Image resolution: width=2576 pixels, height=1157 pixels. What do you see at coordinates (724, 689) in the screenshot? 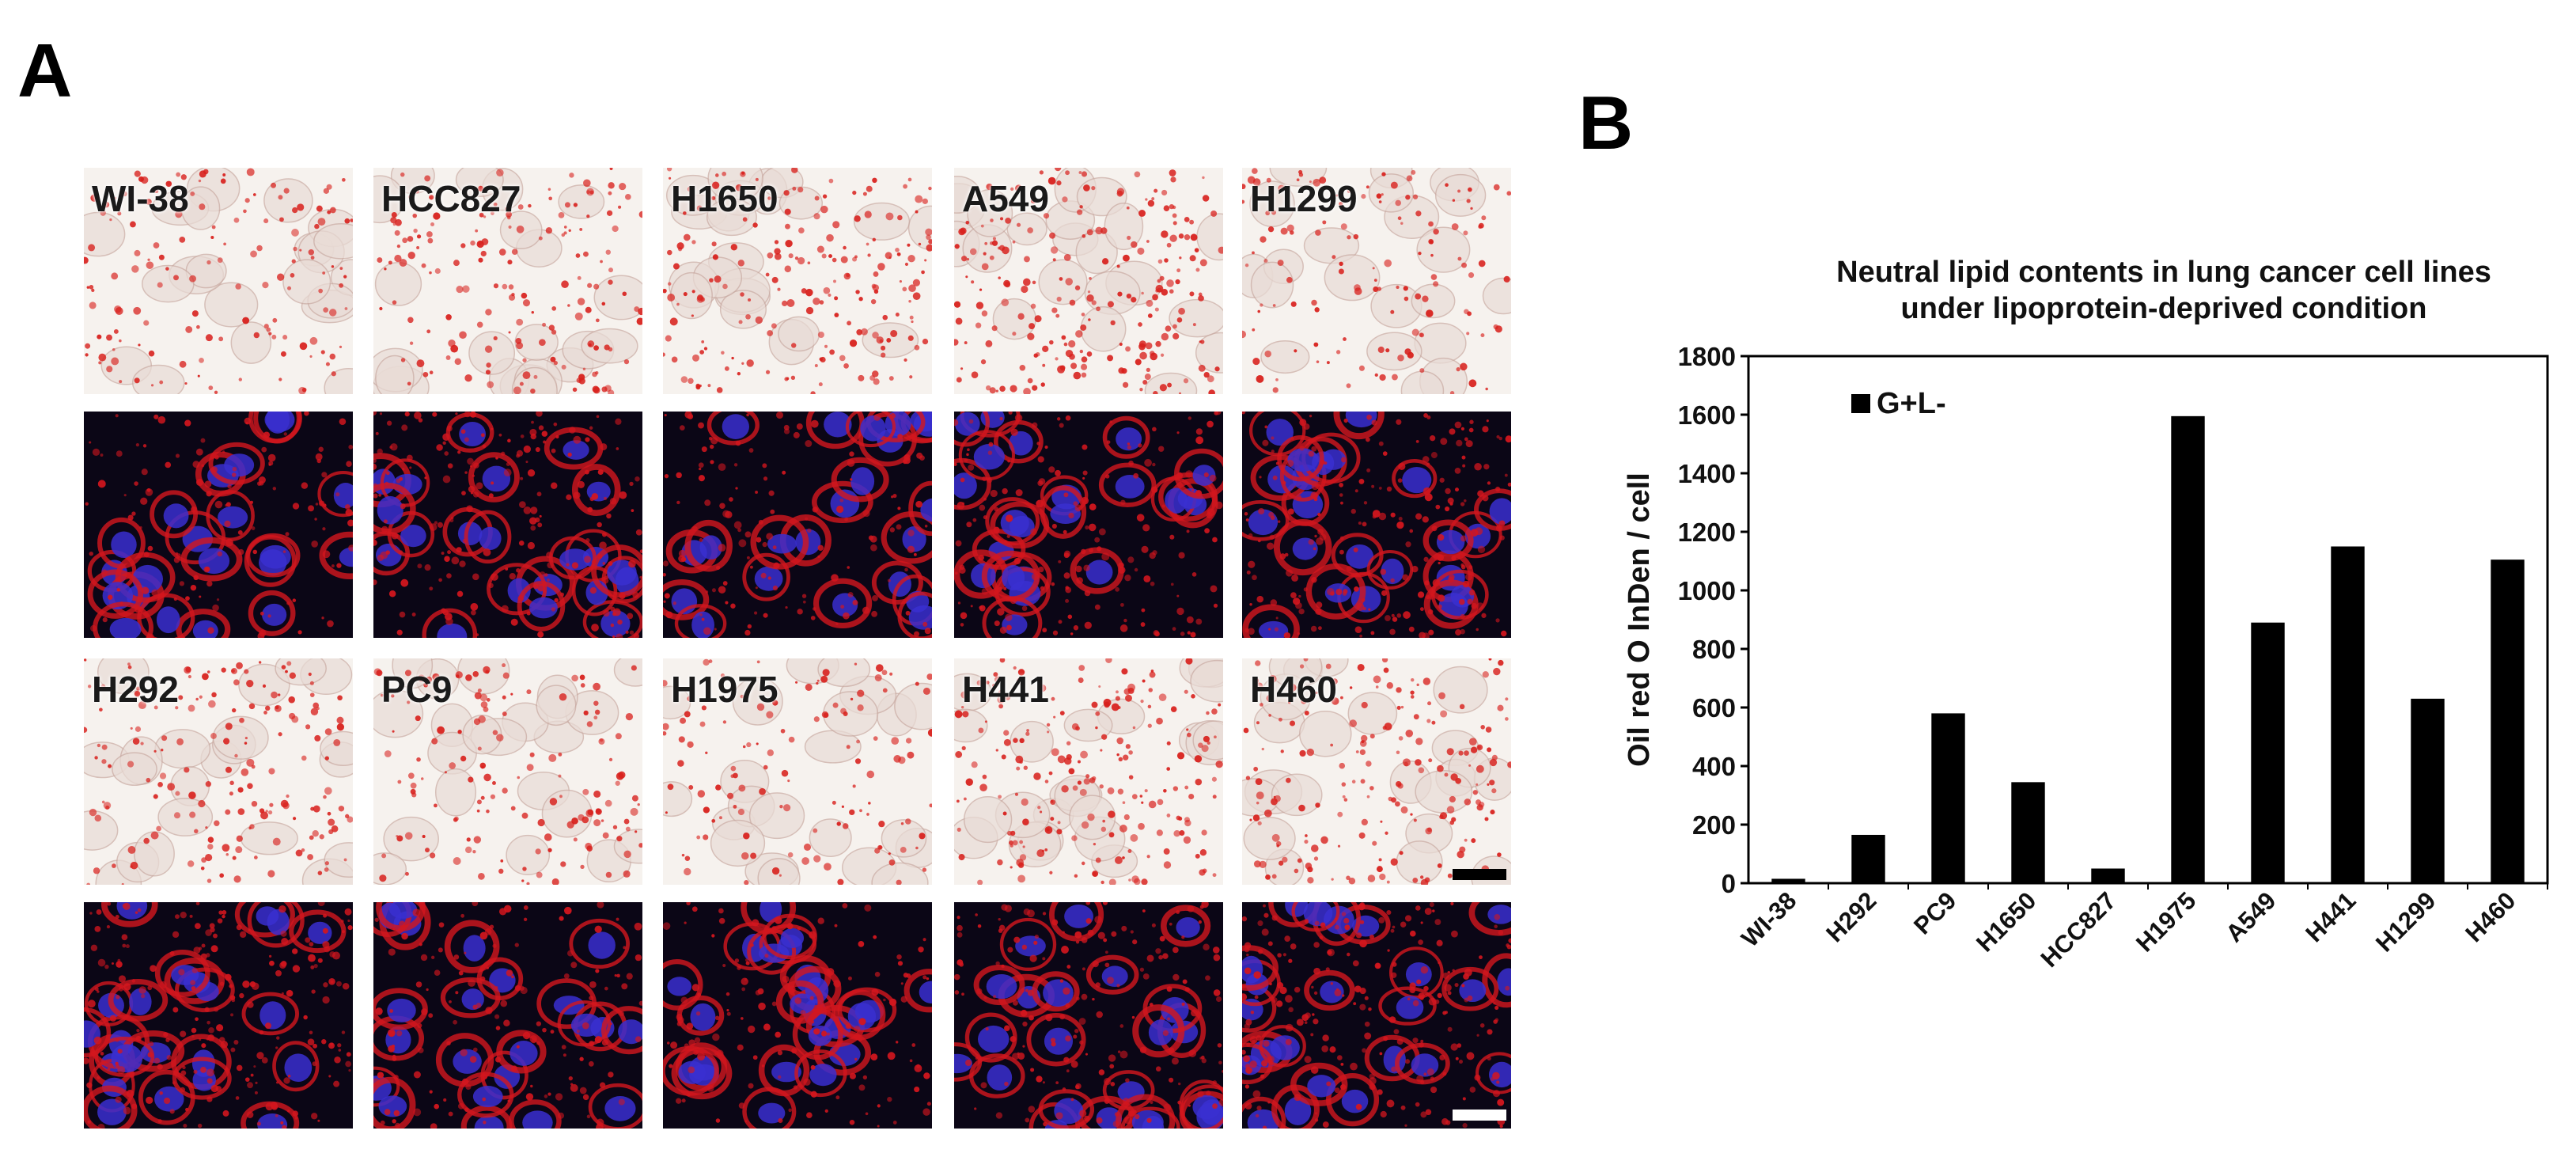
I see `micrograph-label: H1975` at bounding box center [724, 689].